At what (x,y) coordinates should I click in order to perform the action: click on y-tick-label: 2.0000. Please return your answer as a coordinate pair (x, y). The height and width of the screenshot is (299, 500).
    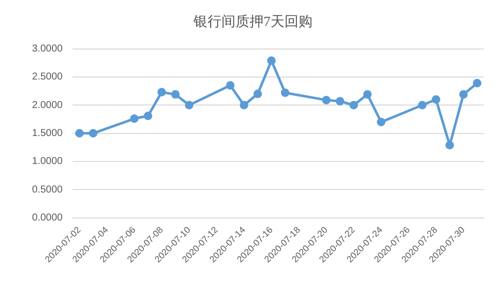
    Looking at the image, I should click on (48, 105).